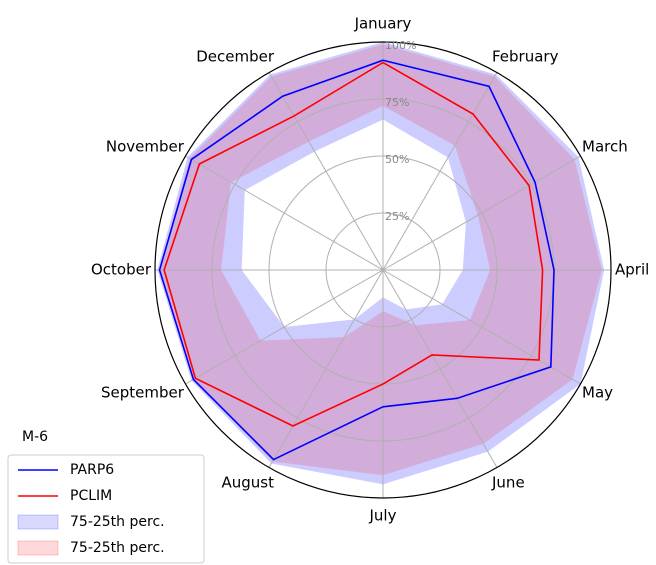  I want to click on category-label: January, so click(383, 24).